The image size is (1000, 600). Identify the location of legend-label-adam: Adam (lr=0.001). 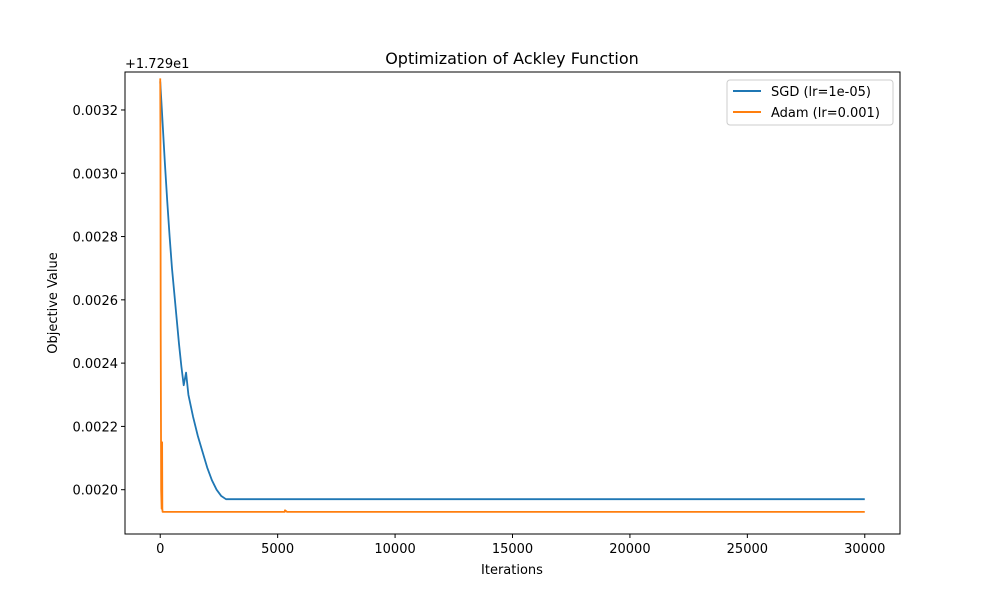
(825, 113).